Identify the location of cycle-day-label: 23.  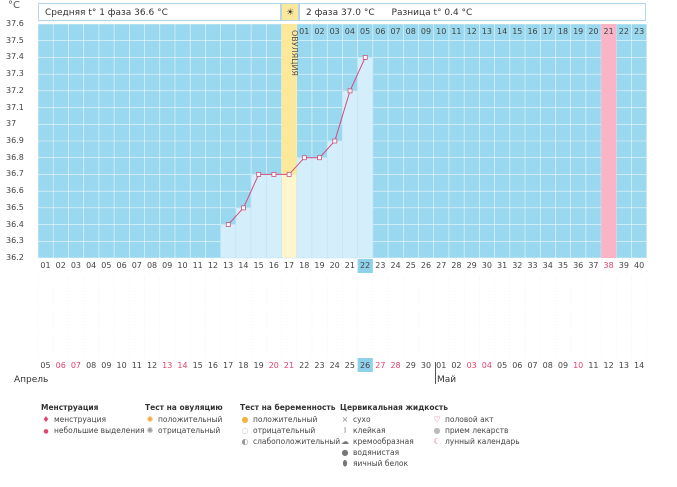
(380, 265).